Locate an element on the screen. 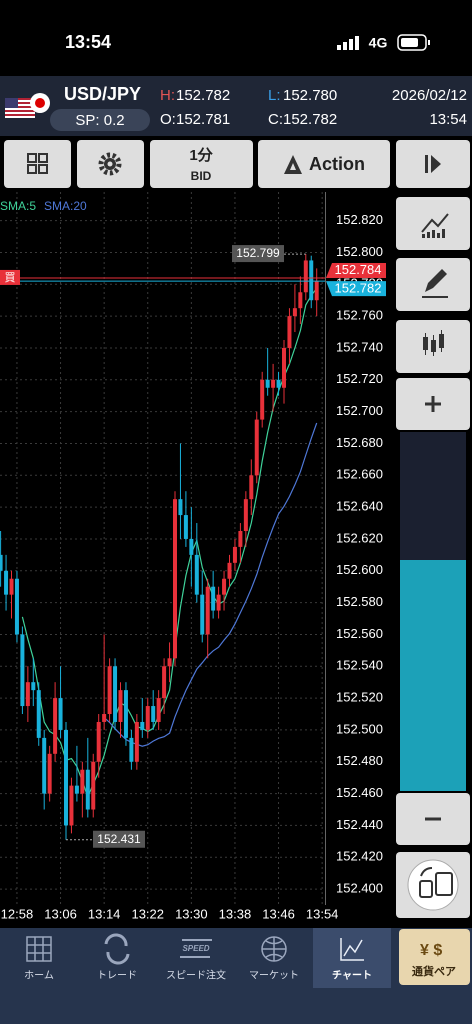 Image resolution: width=472 pixels, height=1024 pixels. price-tick-label: 152.480 is located at coordinates (359, 760).